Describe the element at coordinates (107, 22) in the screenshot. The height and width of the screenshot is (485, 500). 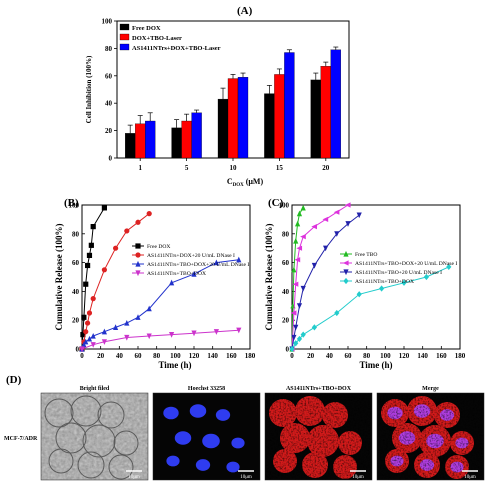
I see `chart-a-y-tick-label: 100` at that location.